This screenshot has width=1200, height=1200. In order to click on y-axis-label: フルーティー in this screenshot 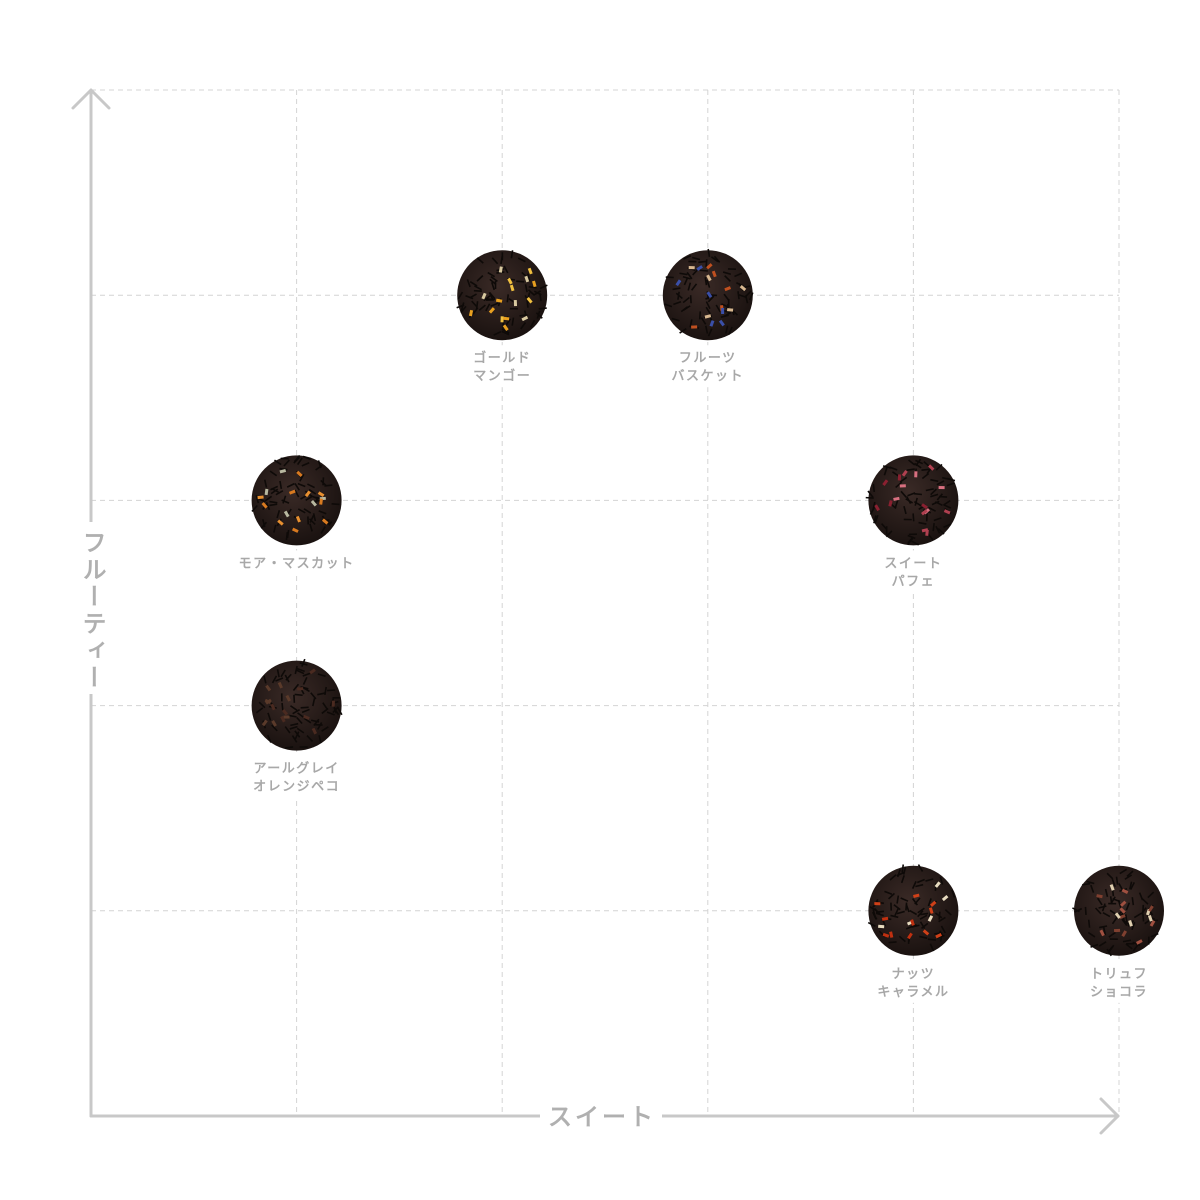, I will do `click(92, 611)`.